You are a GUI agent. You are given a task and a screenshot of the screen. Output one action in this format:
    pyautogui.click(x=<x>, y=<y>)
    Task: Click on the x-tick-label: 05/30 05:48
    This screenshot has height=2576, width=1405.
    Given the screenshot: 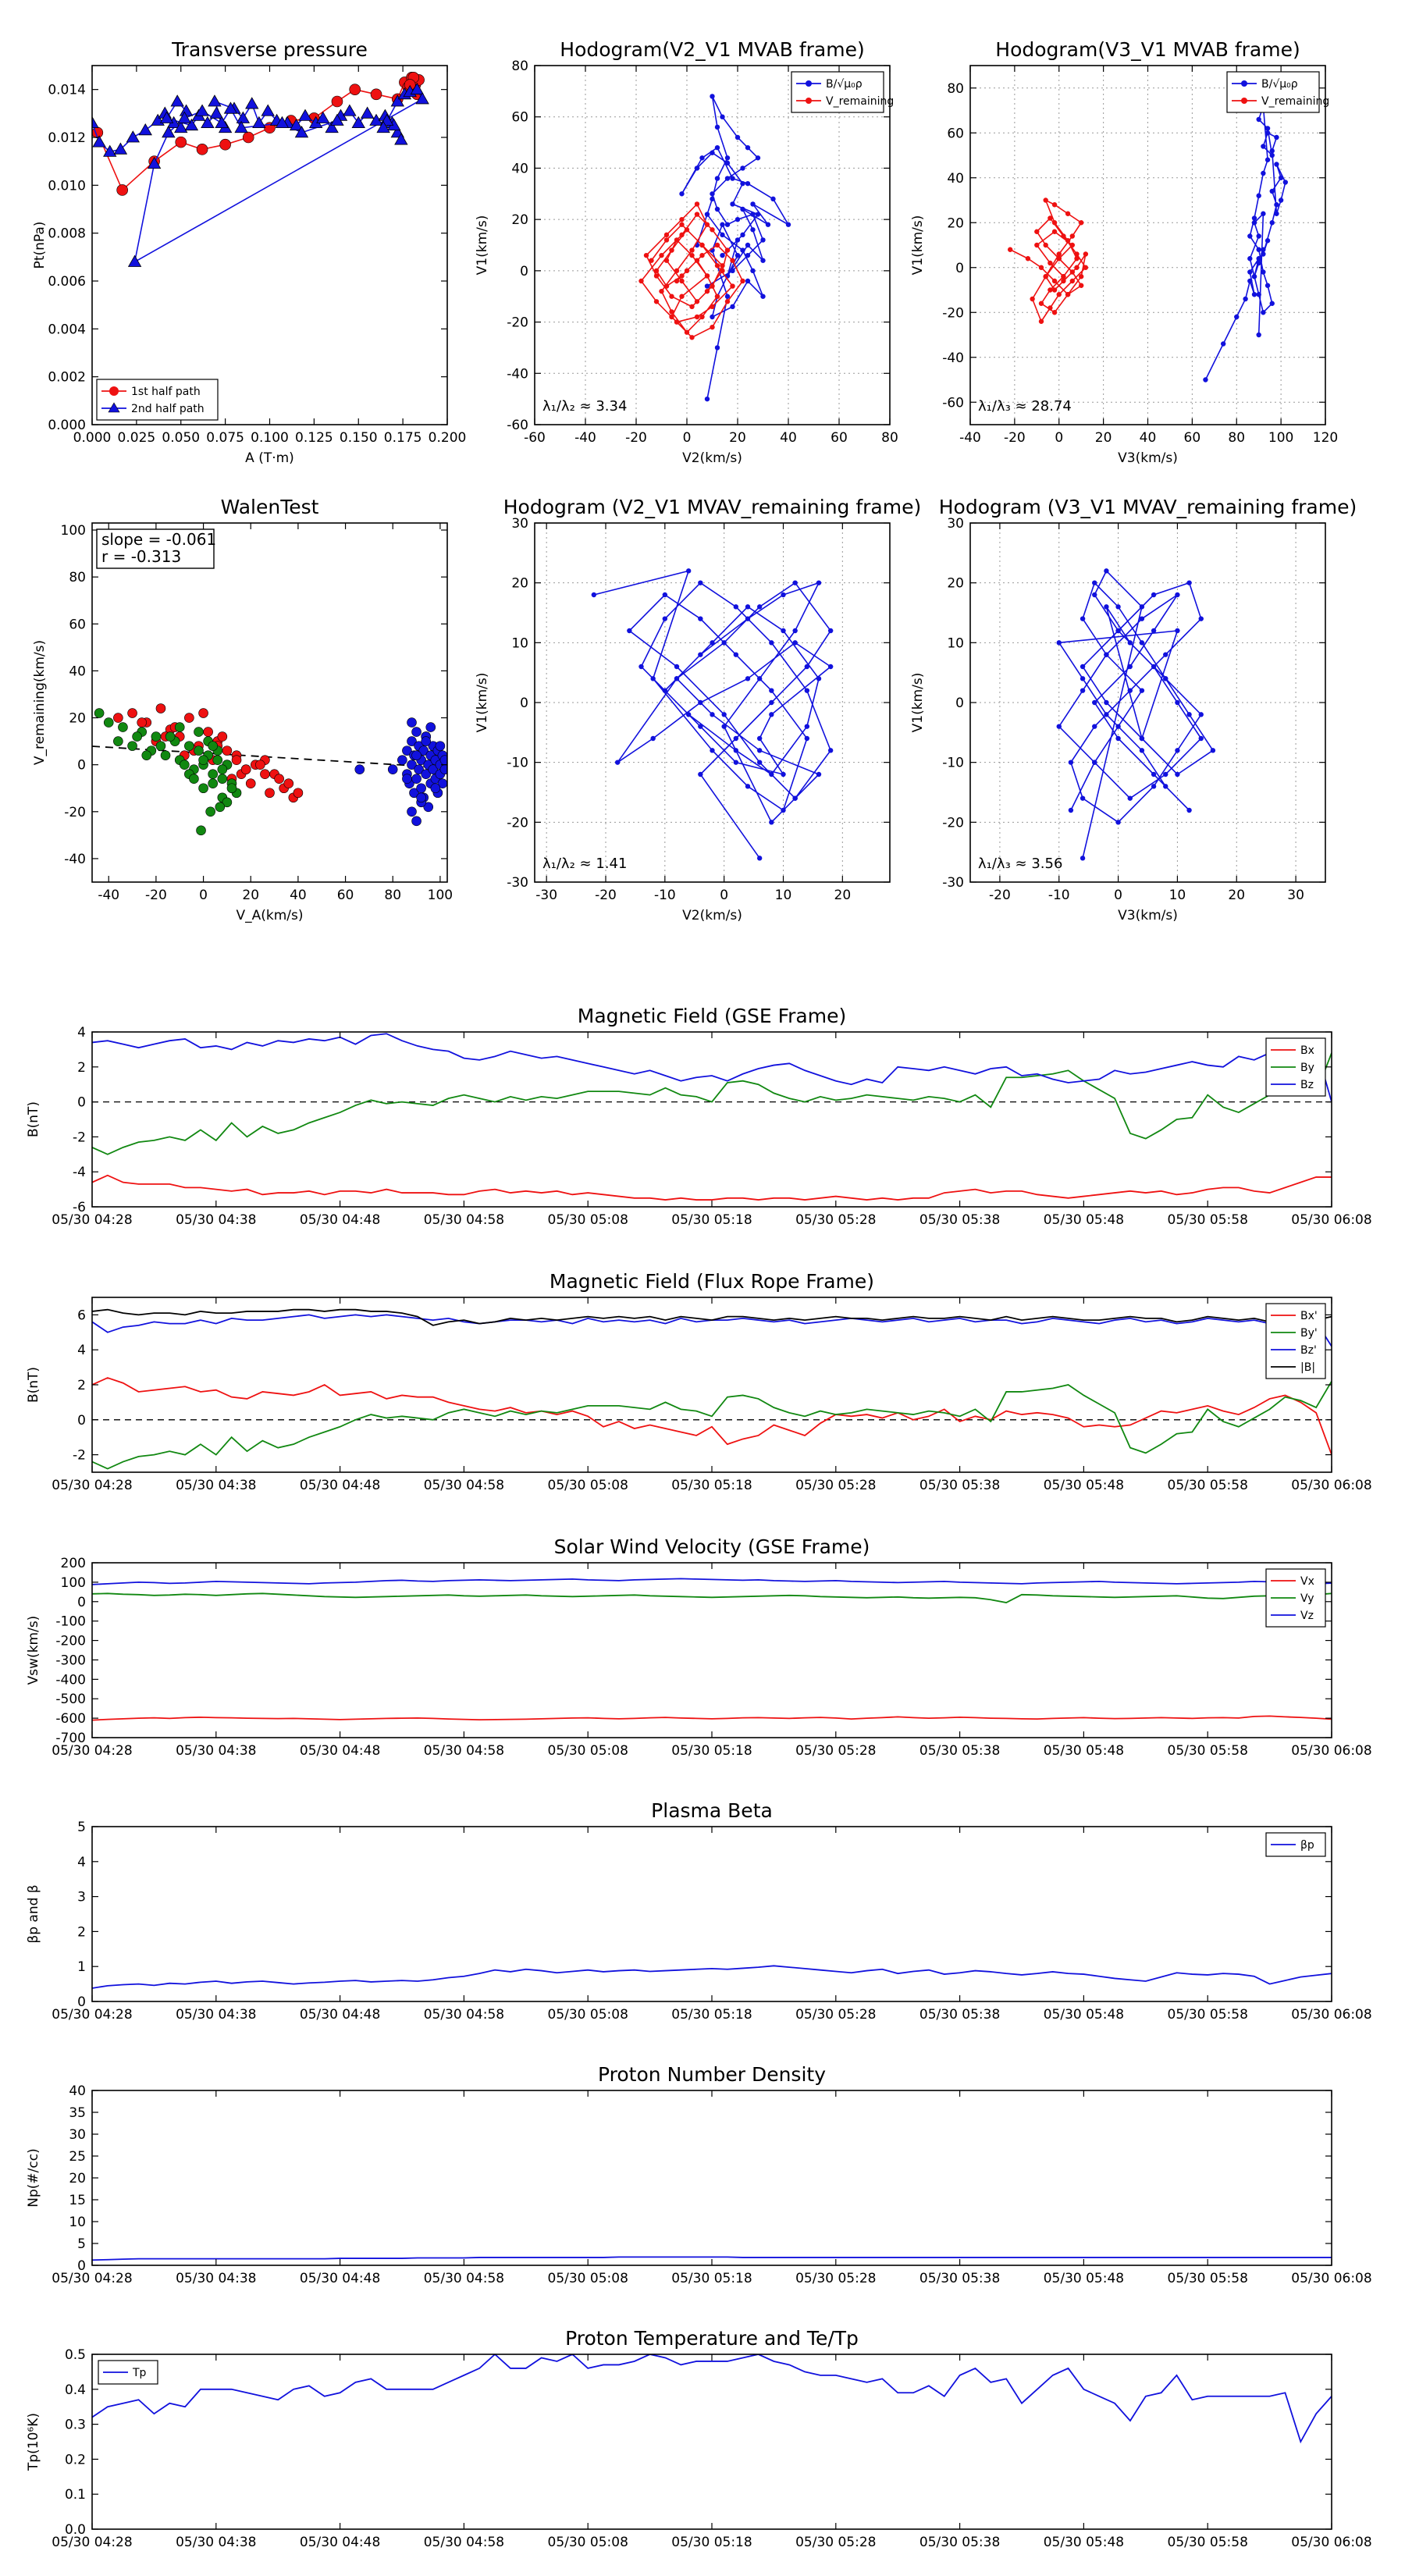 What is the action you would take?
    pyautogui.click(x=1084, y=2542)
    